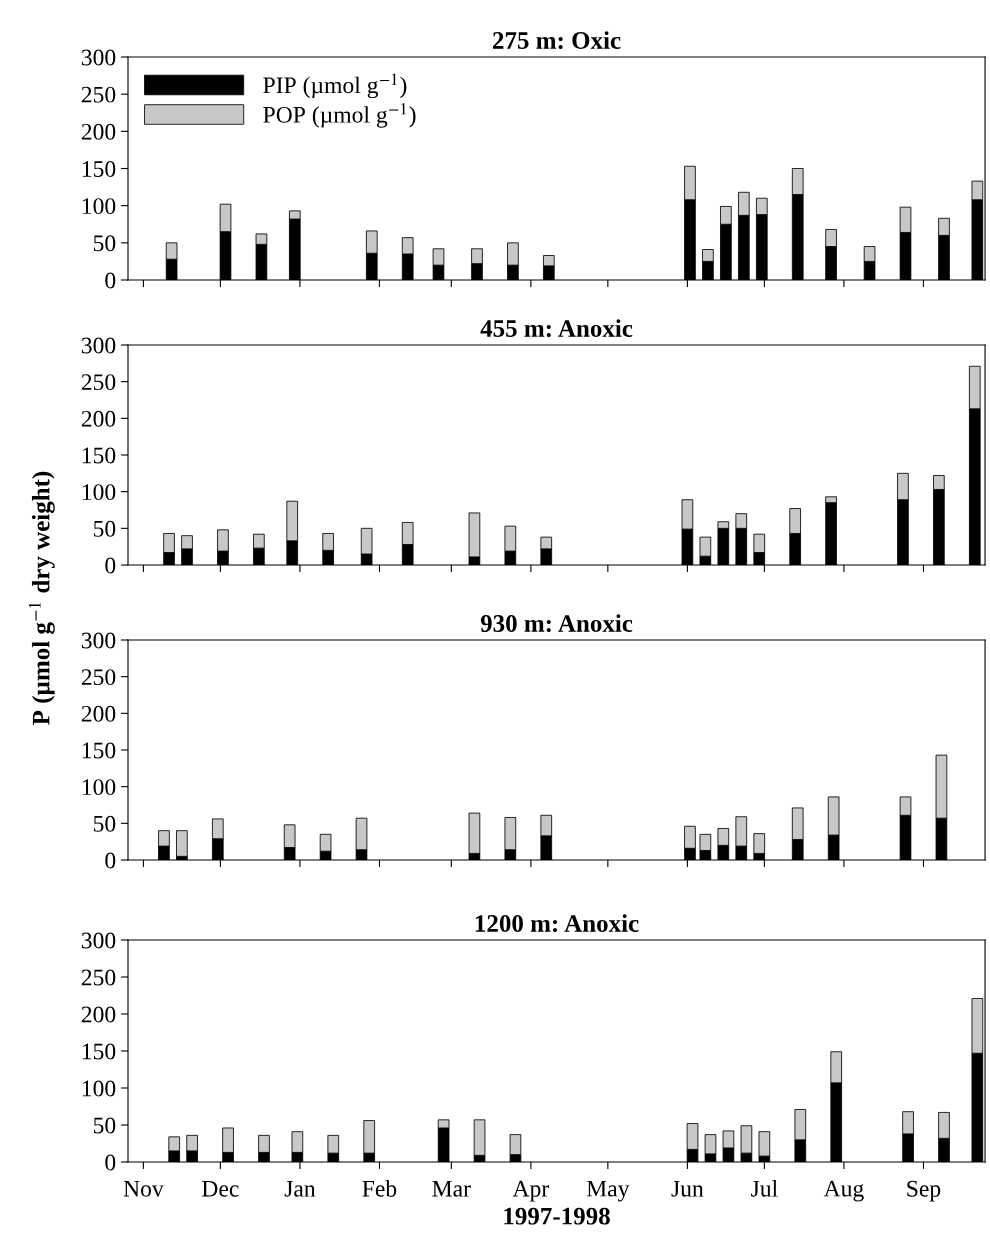 This screenshot has width=990, height=1252. What do you see at coordinates (687, 1188) in the screenshot?
I see `x-tick-label: Jun` at bounding box center [687, 1188].